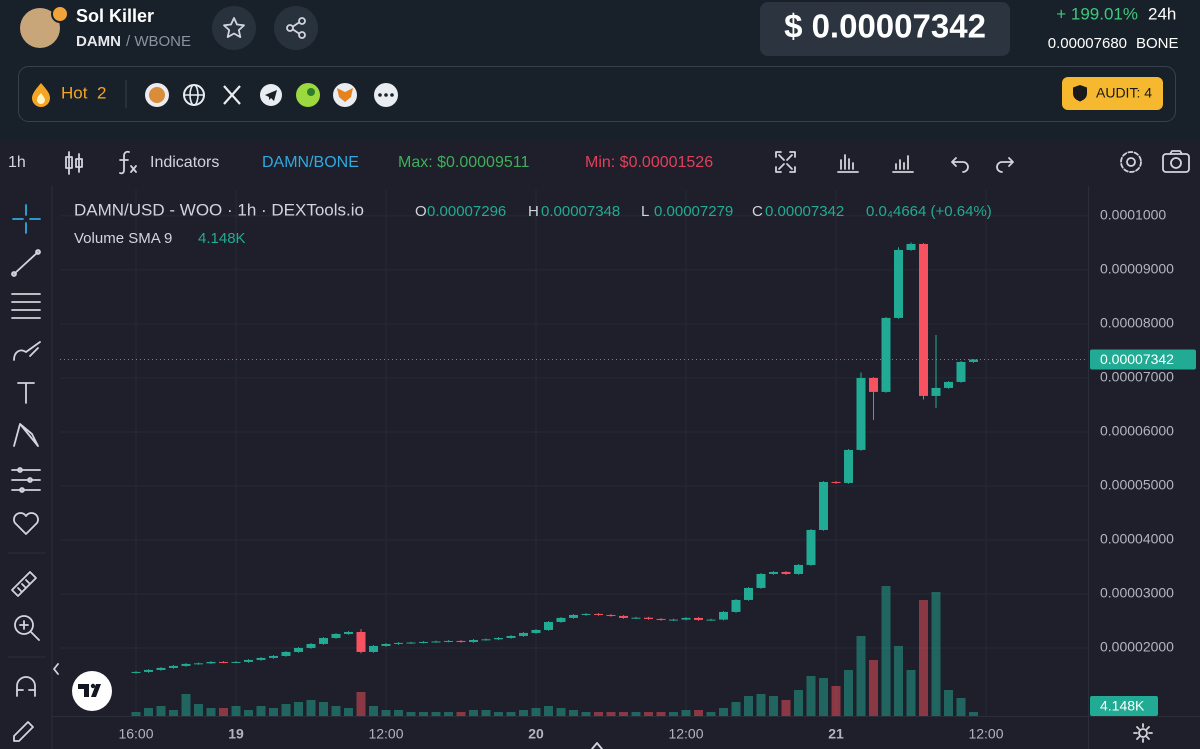  Describe the element at coordinates (785, 162) in the screenshot. I see `fullscreen-icon` at that location.